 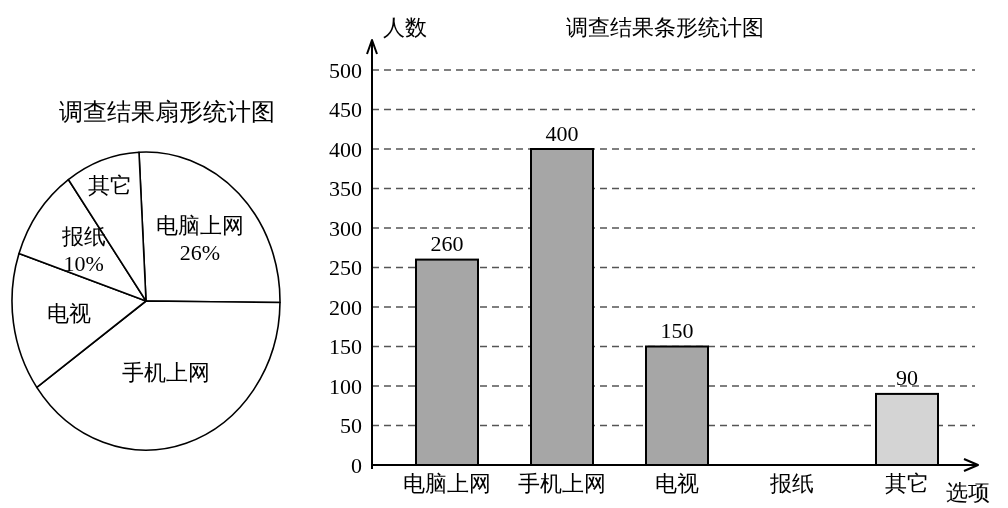 What do you see at coordinates (405, 27) in the screenshot?
I see `ylabel: 人数` at bounding box center [405, 27].